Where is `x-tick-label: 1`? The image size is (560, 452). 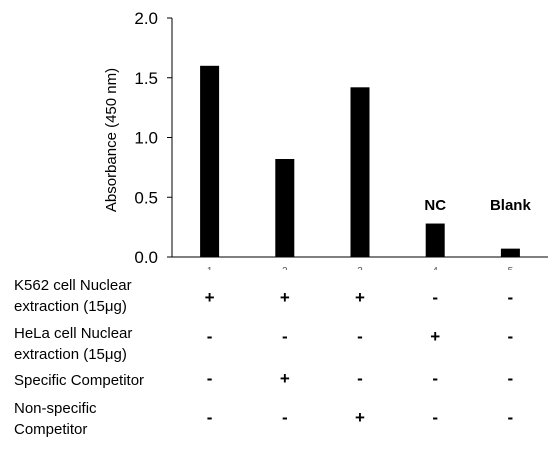 x-tick-label: 1 is located at coordinates (210, 268).